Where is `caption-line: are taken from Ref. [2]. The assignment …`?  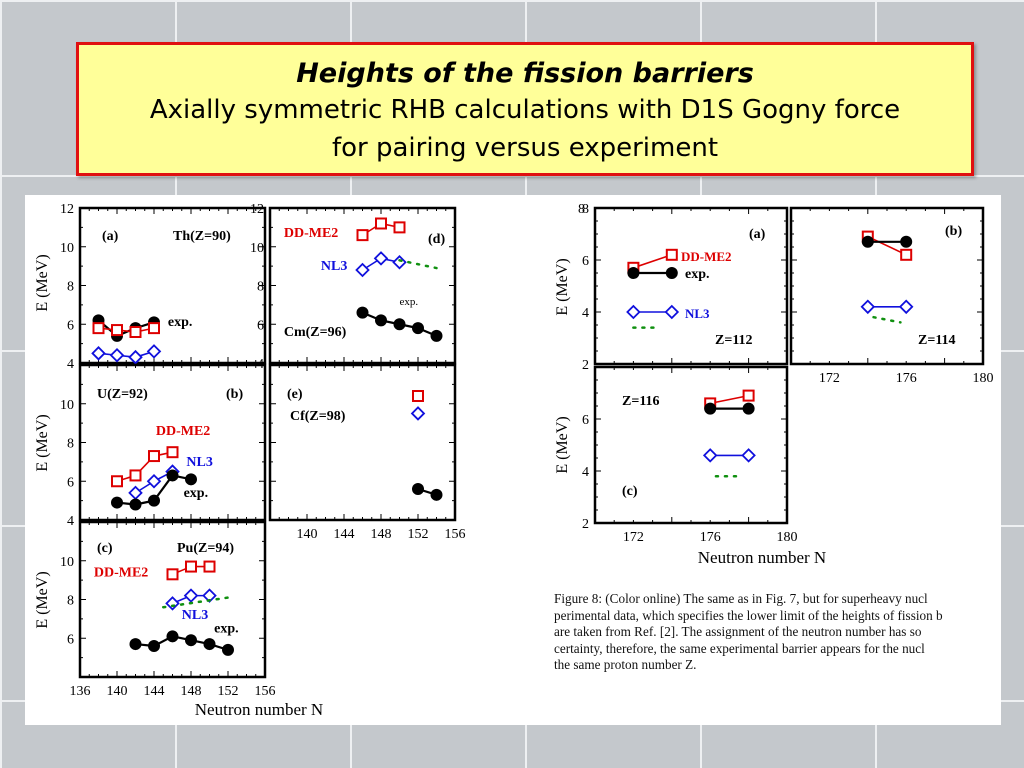 caption-line: are taken from Ref. [2]. The assignment … is located at coordinates (738, 632).